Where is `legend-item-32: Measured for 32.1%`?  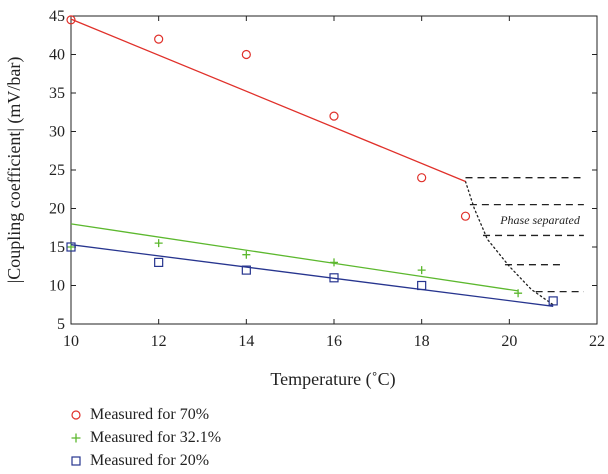
legend-item-32: Measured for 32.1% is located at coordinates (144, 437).